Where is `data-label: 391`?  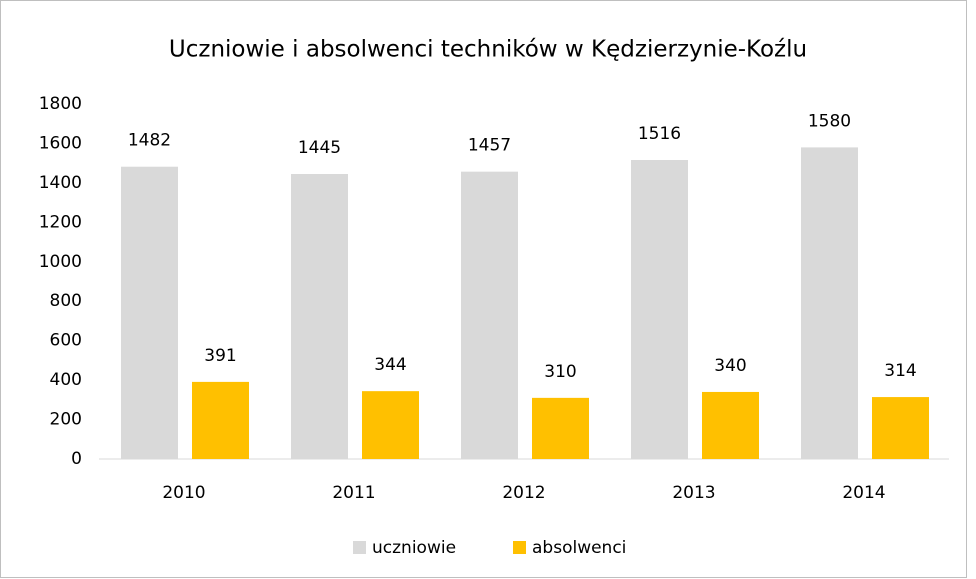
data-label: 391 is located at coordinates (220, 356).